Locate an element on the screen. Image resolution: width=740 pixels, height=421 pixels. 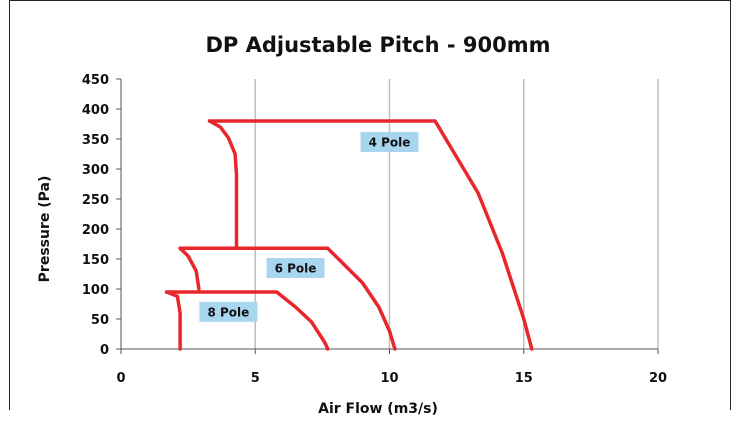
annotation-label: 8 Pole is located at coordinates (228, 312).